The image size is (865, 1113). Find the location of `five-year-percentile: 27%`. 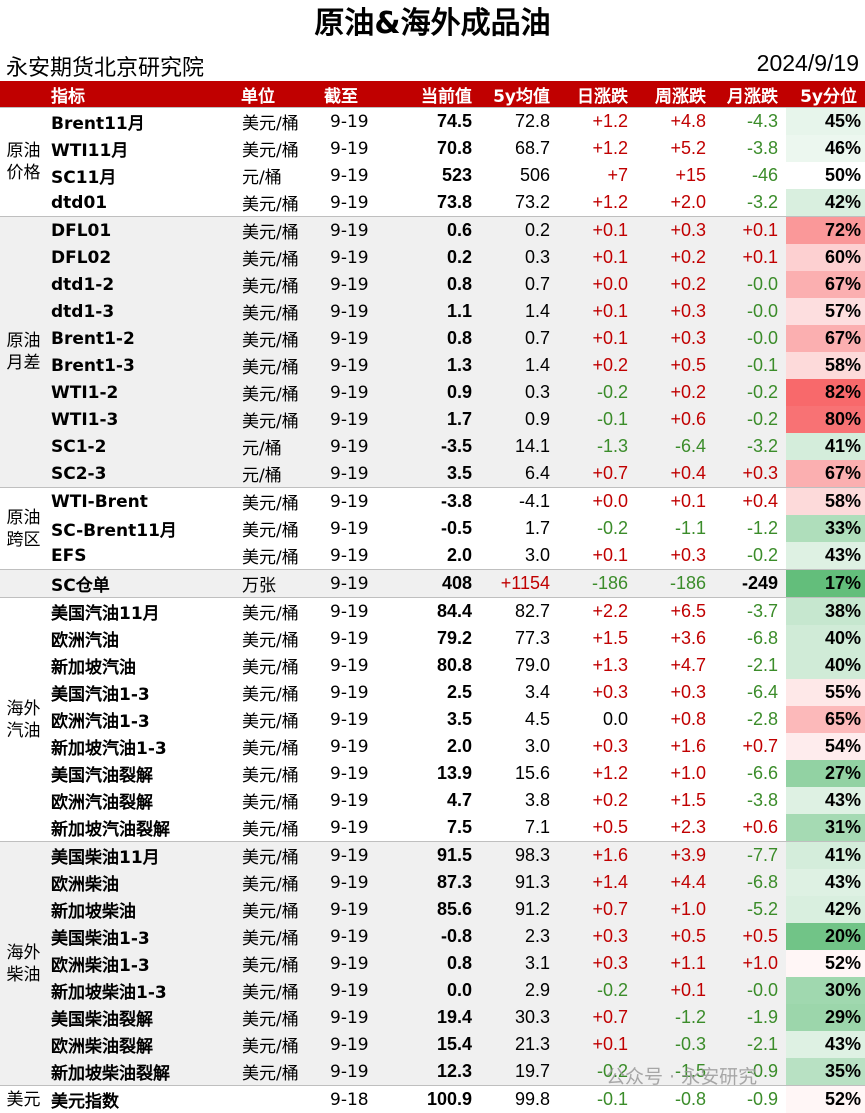

five-year-percentile: 27% is located at coordinates (825, 773).